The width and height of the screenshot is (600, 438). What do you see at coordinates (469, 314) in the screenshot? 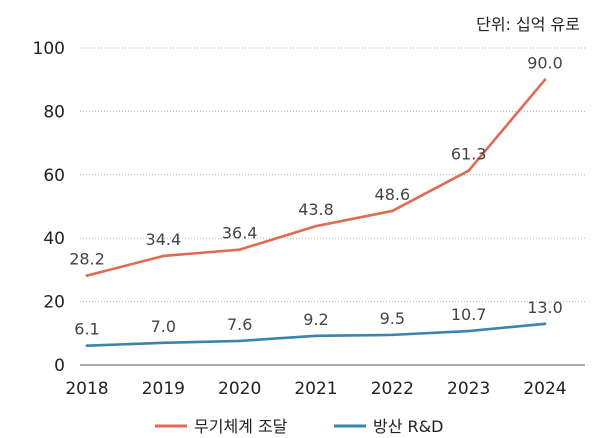
I see `data-label: 10.7` at bounding box center [469, 314].